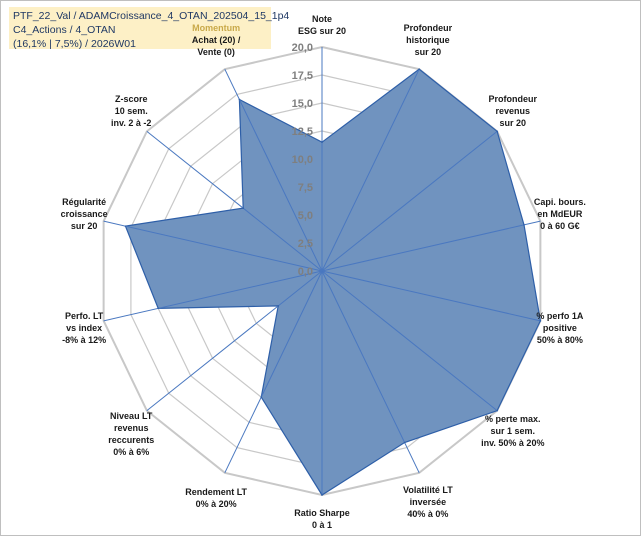 The image size is (641, 536). I want to click on axis-label-3-line-2: revenus, so click(513, 111).